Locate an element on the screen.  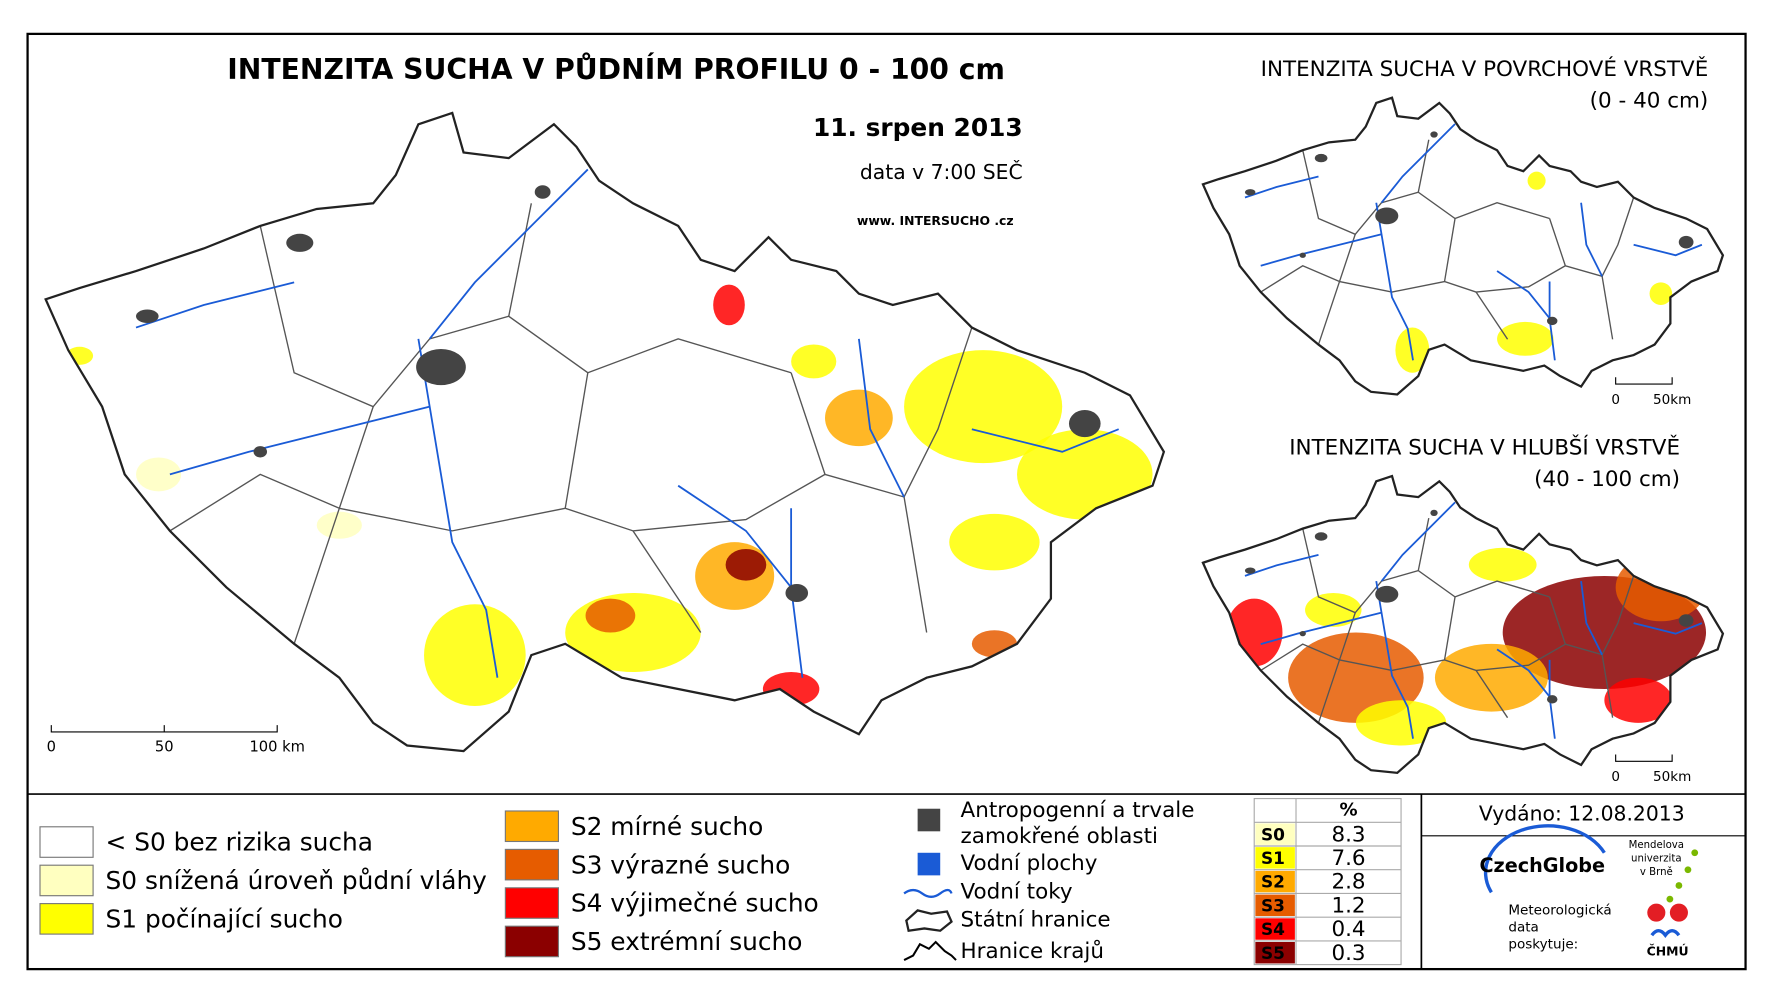
legend-label: Státní hranice is located at coordinates (1036, 920).